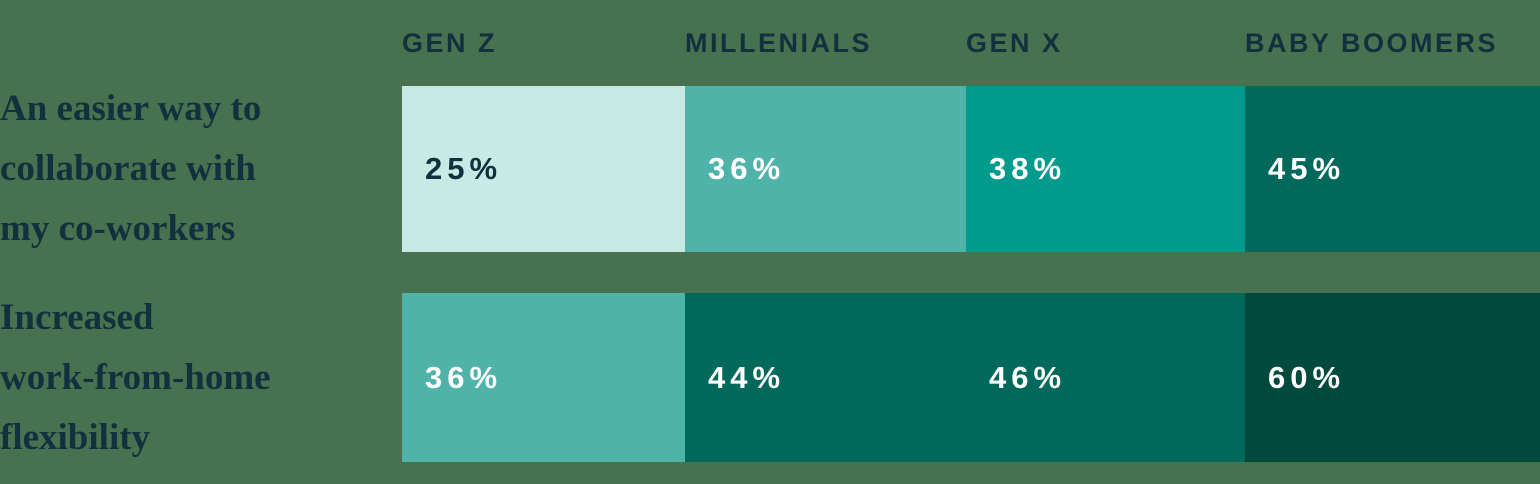 This screenshot has width=1540, height=484. I want to click on row-label-line: my co-workers, so click(118, 228).